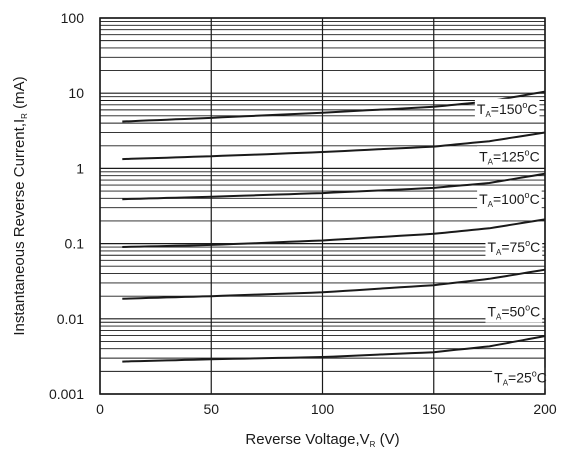 The width and height of the screenshot is (563, 454). I want to click on y-tick-labels: 0.001 0.01 0.1 1 10 100, so click(66, 206).